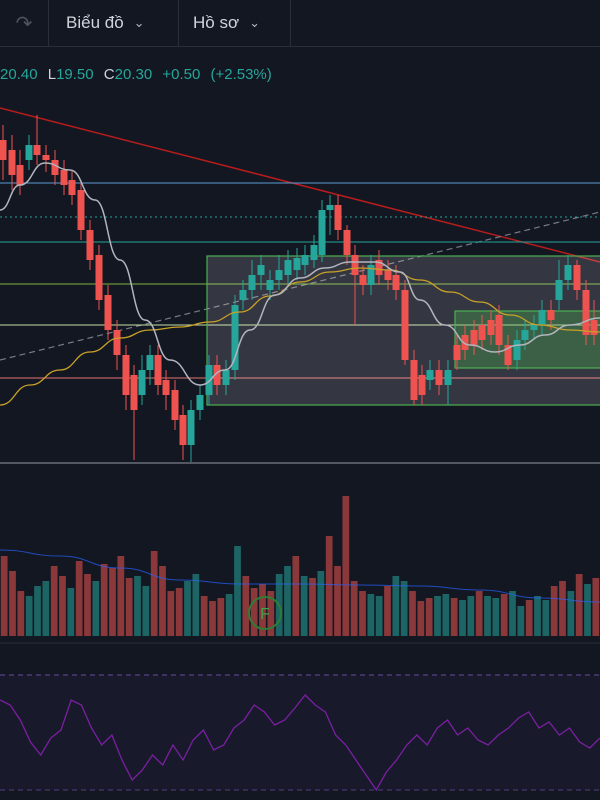 The image size is (600, 800). I want to click on chart-menu-label: Biểu đồ, so click(95, 22).